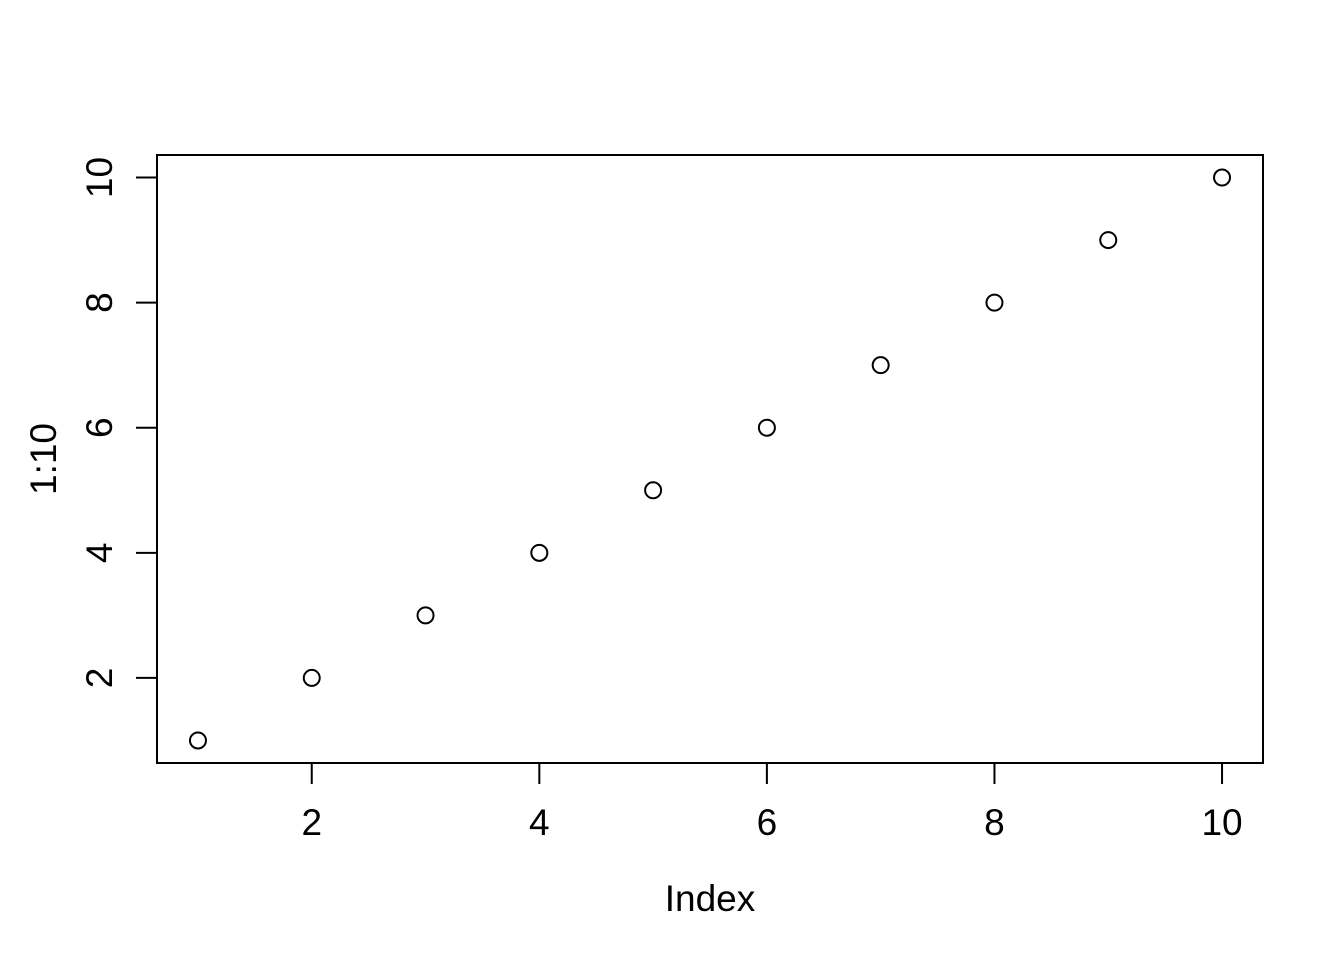 The width and height of the screenshot is (1344, 960). What do you see at coordinates (767, 822) in the screenshot?
I see `x-tick-label: 6` at bounding box center [767, 822].